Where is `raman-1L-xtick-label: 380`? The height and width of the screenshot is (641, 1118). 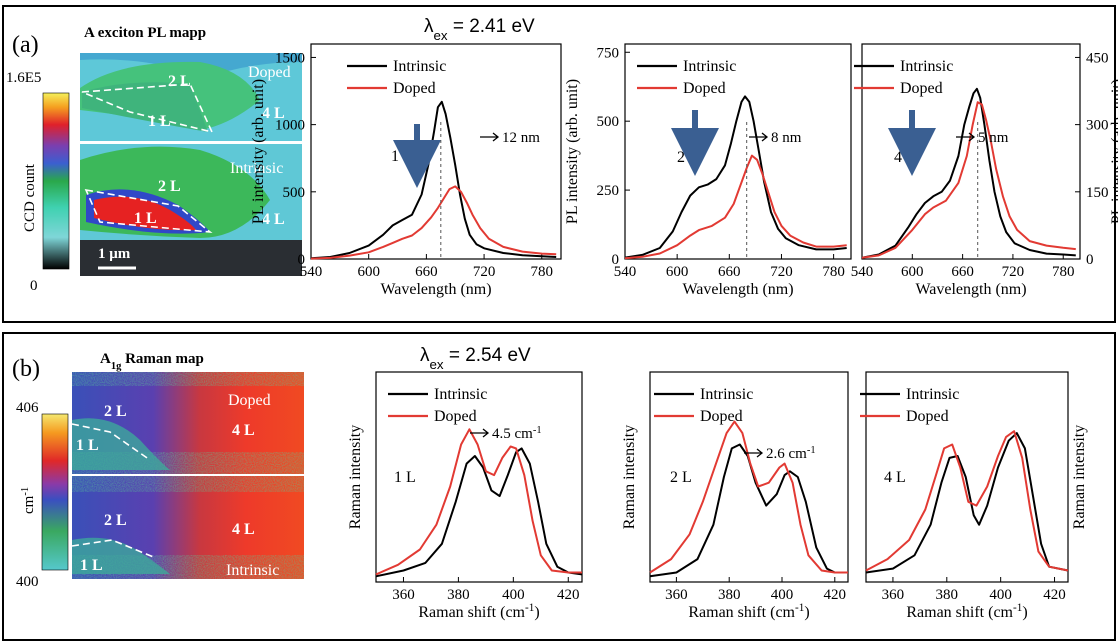 raman-1L-xtick-label: 380 is located at coordinates (458, 595).